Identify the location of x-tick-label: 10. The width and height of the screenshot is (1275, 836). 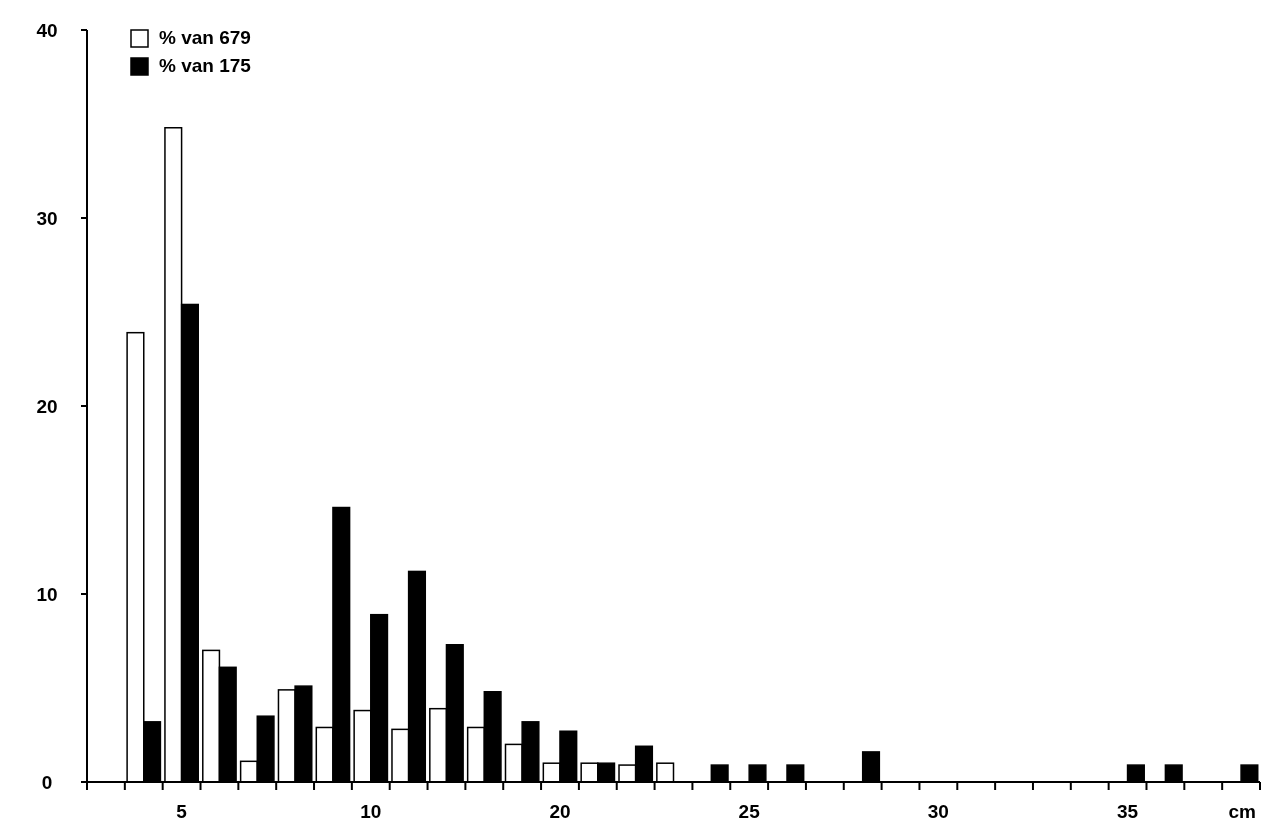
(371, 811).